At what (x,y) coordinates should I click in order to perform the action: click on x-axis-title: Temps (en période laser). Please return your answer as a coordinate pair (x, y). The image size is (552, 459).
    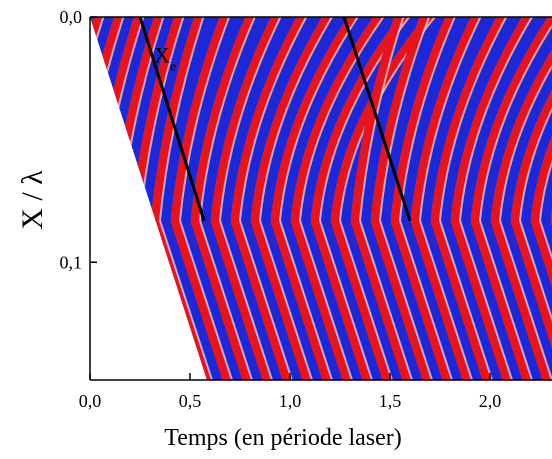
    Looking at the image, I should click on (283, 438).